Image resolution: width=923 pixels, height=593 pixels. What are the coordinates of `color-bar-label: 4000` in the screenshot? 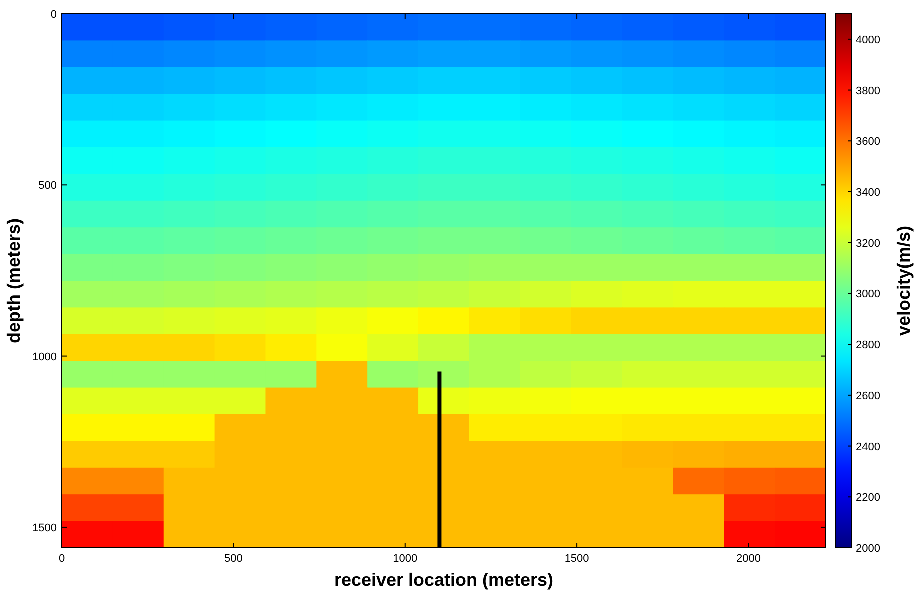 It's located at (868, 40).